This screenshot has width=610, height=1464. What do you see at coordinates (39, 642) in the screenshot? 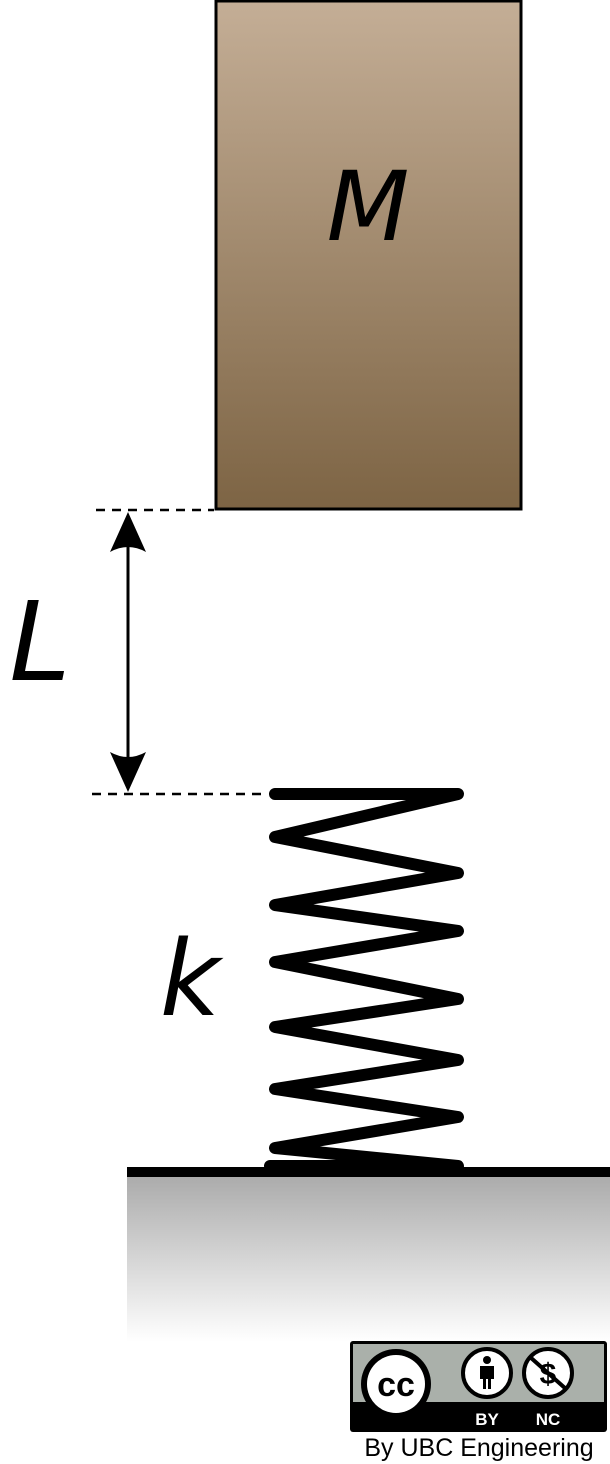
I see `gap-label: L` at bounding box center [39, 642].